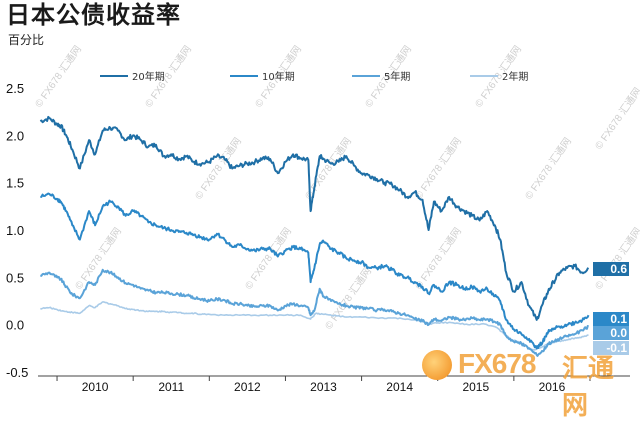  I want to click on y-axis: 2.5 2.0 1.5 1.0 0.5 0.0 -0.5, so click(17, 230).